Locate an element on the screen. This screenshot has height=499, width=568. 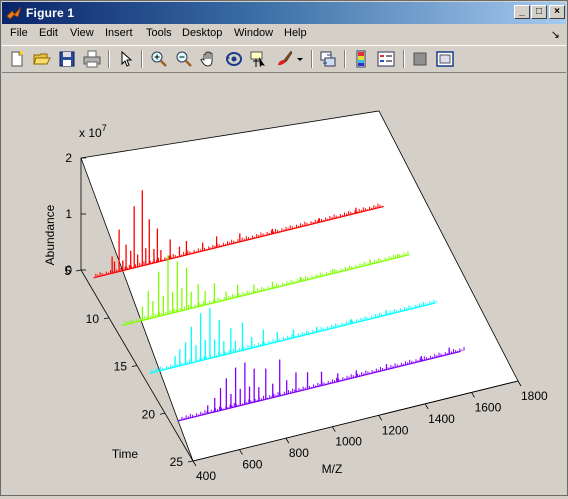
menu-edit: Edit is located at coordinates (48, 33).